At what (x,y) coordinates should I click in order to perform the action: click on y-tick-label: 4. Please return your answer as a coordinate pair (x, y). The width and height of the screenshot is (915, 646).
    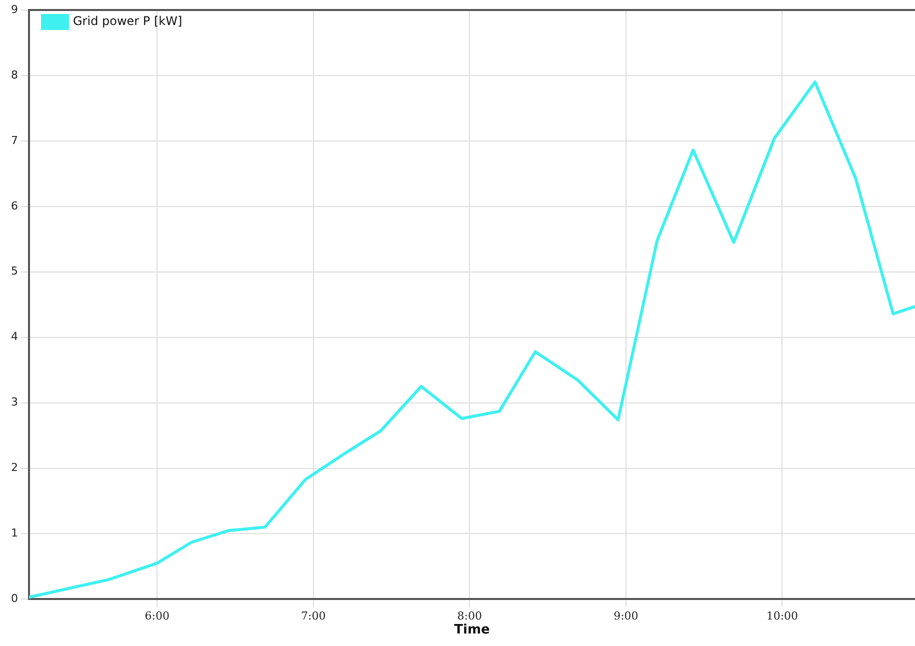
    Looking at the image, I should click on (14, 337).